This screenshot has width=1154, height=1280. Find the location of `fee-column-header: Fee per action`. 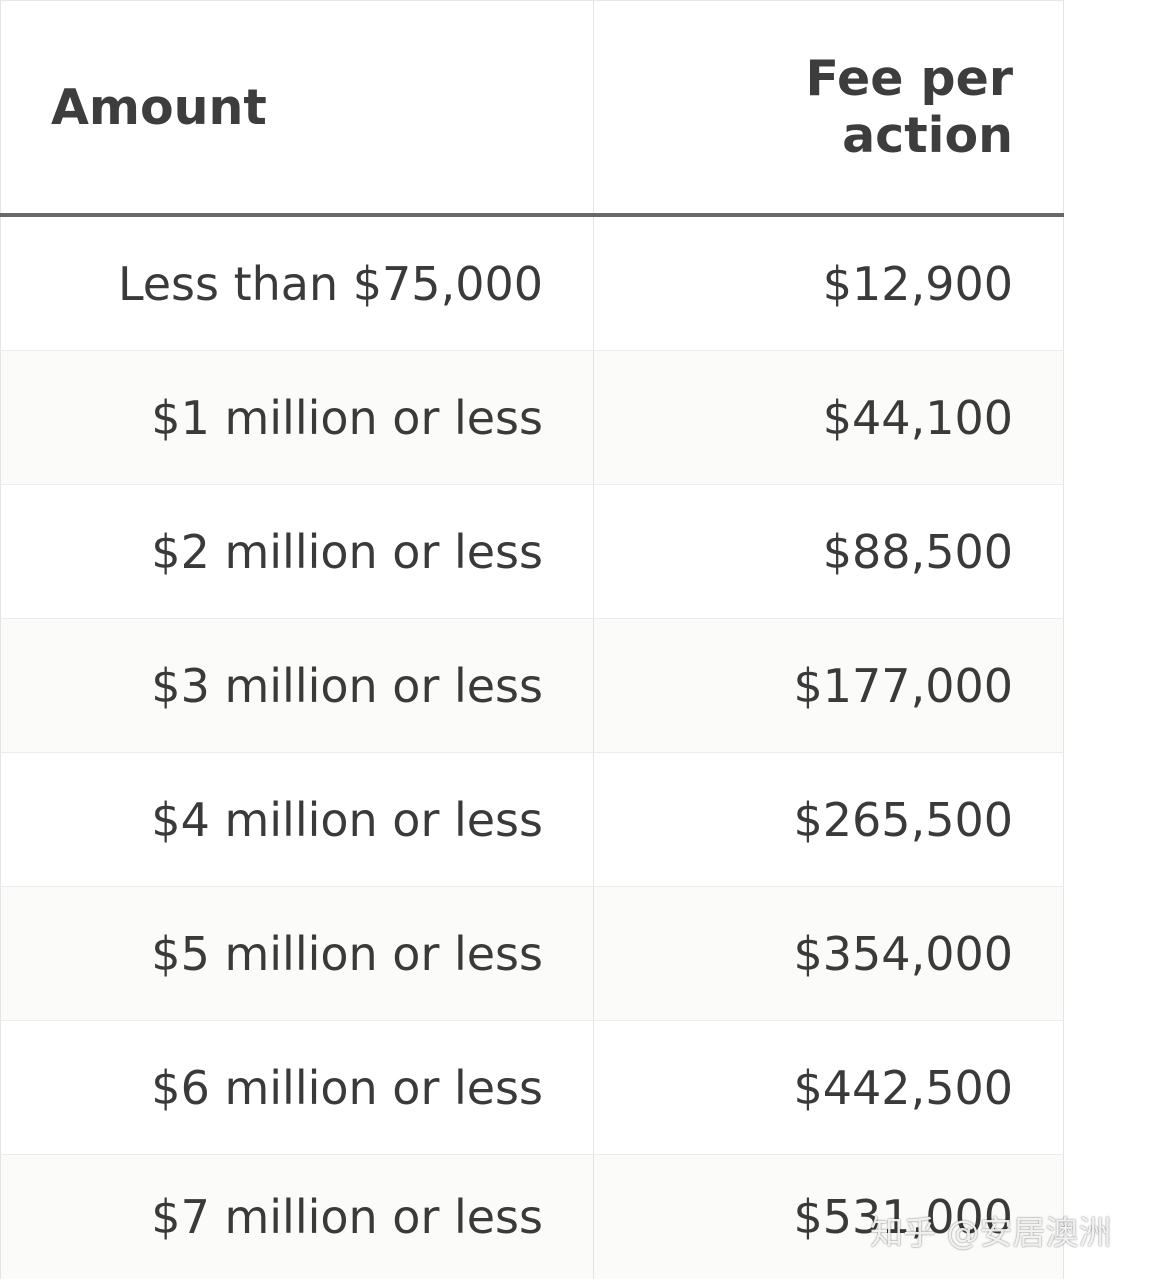

fee-column-header: Fee per action is located at coordinates (828, 108).